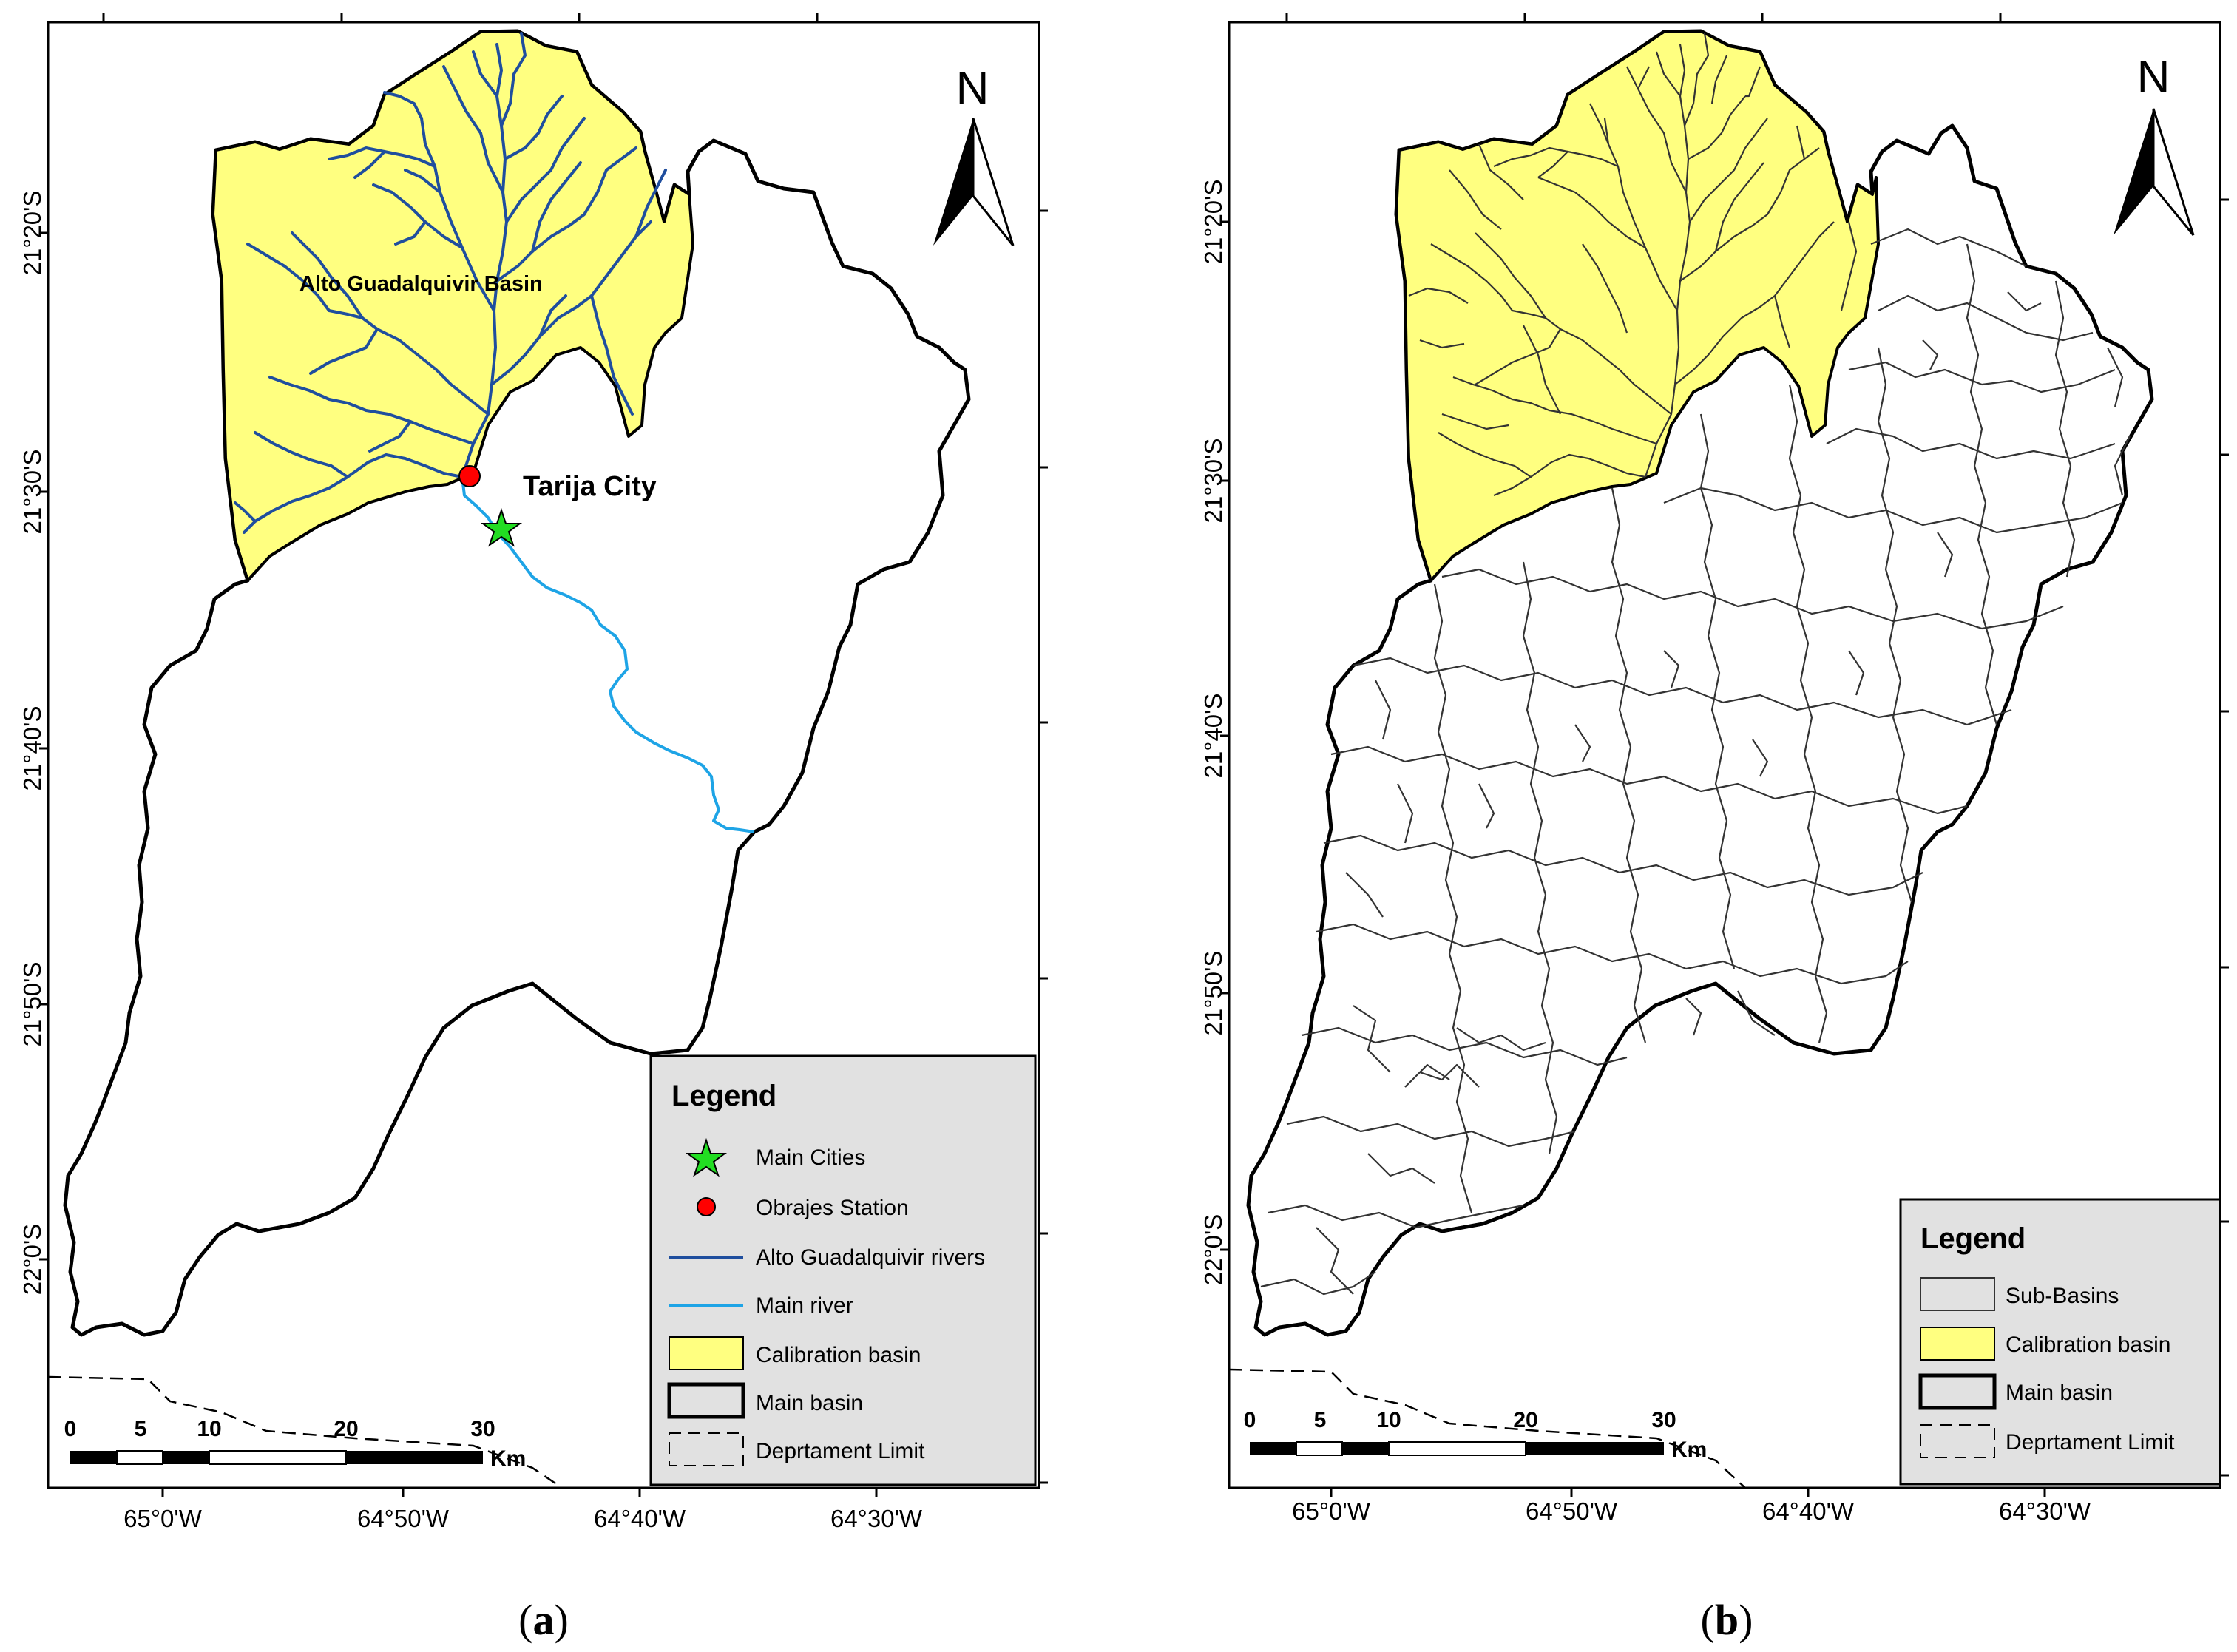 Image resolution: width=2237 pixels, height=1652 pixels. Describe the element at coordinates (1691, 1511) in the screenshot. I see `lon-labels-b: 65°0'W 64°50'W 64°40'W 64°30'W` at that location.